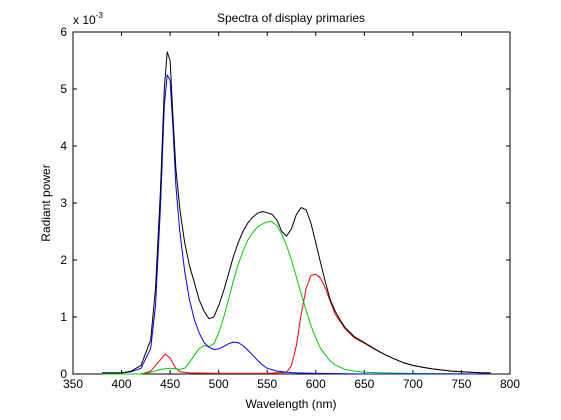 This screenshot has height=420, width=561. Describe the element at coordinates (100, 15) in the screenshot. I see `y-exponent-power: -3` at that location.